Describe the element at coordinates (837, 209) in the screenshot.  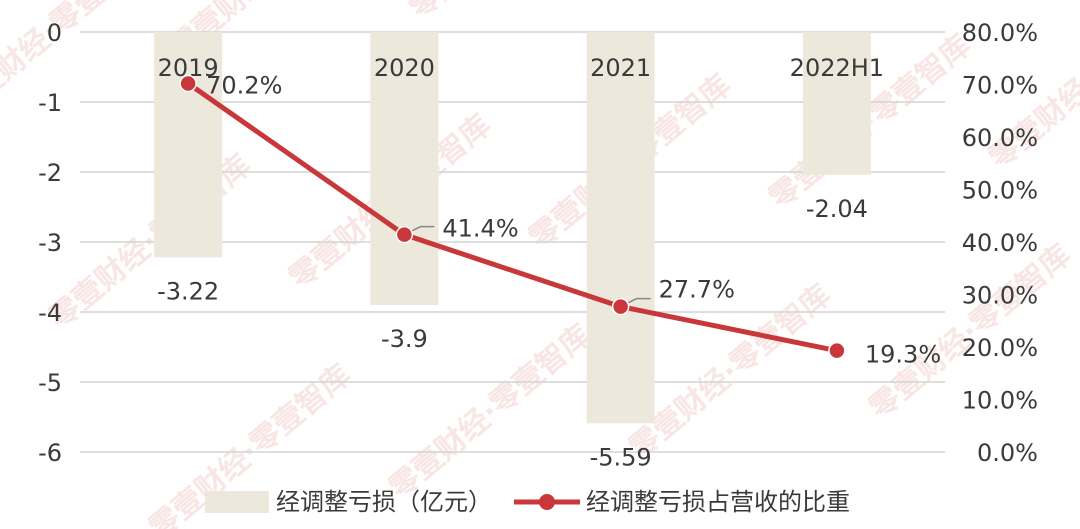
I see `bar-value-label: -2.04` at that location.